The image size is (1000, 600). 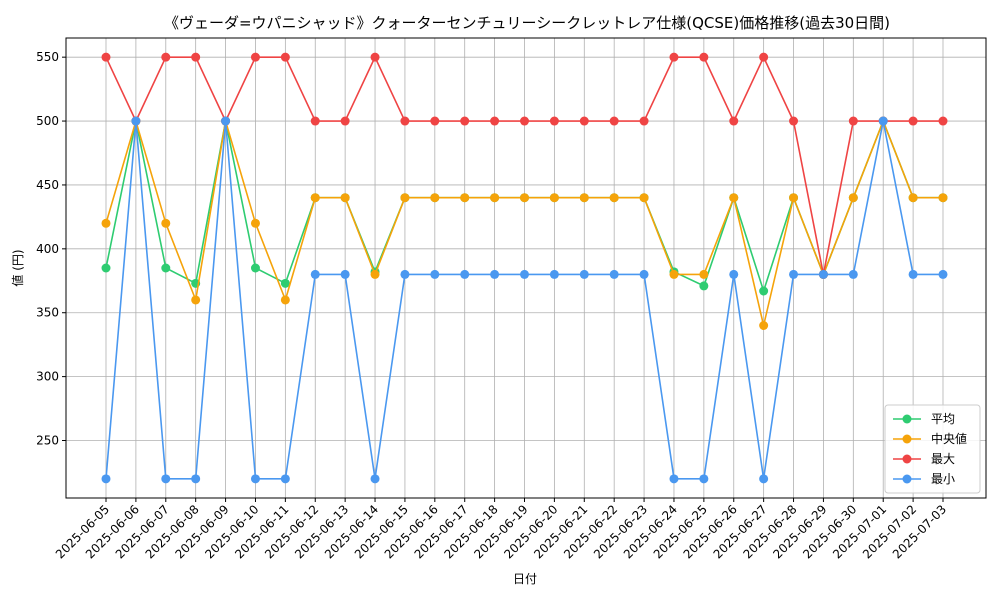 I want to click on legend-item: 最小, so click(x=924, y=479).